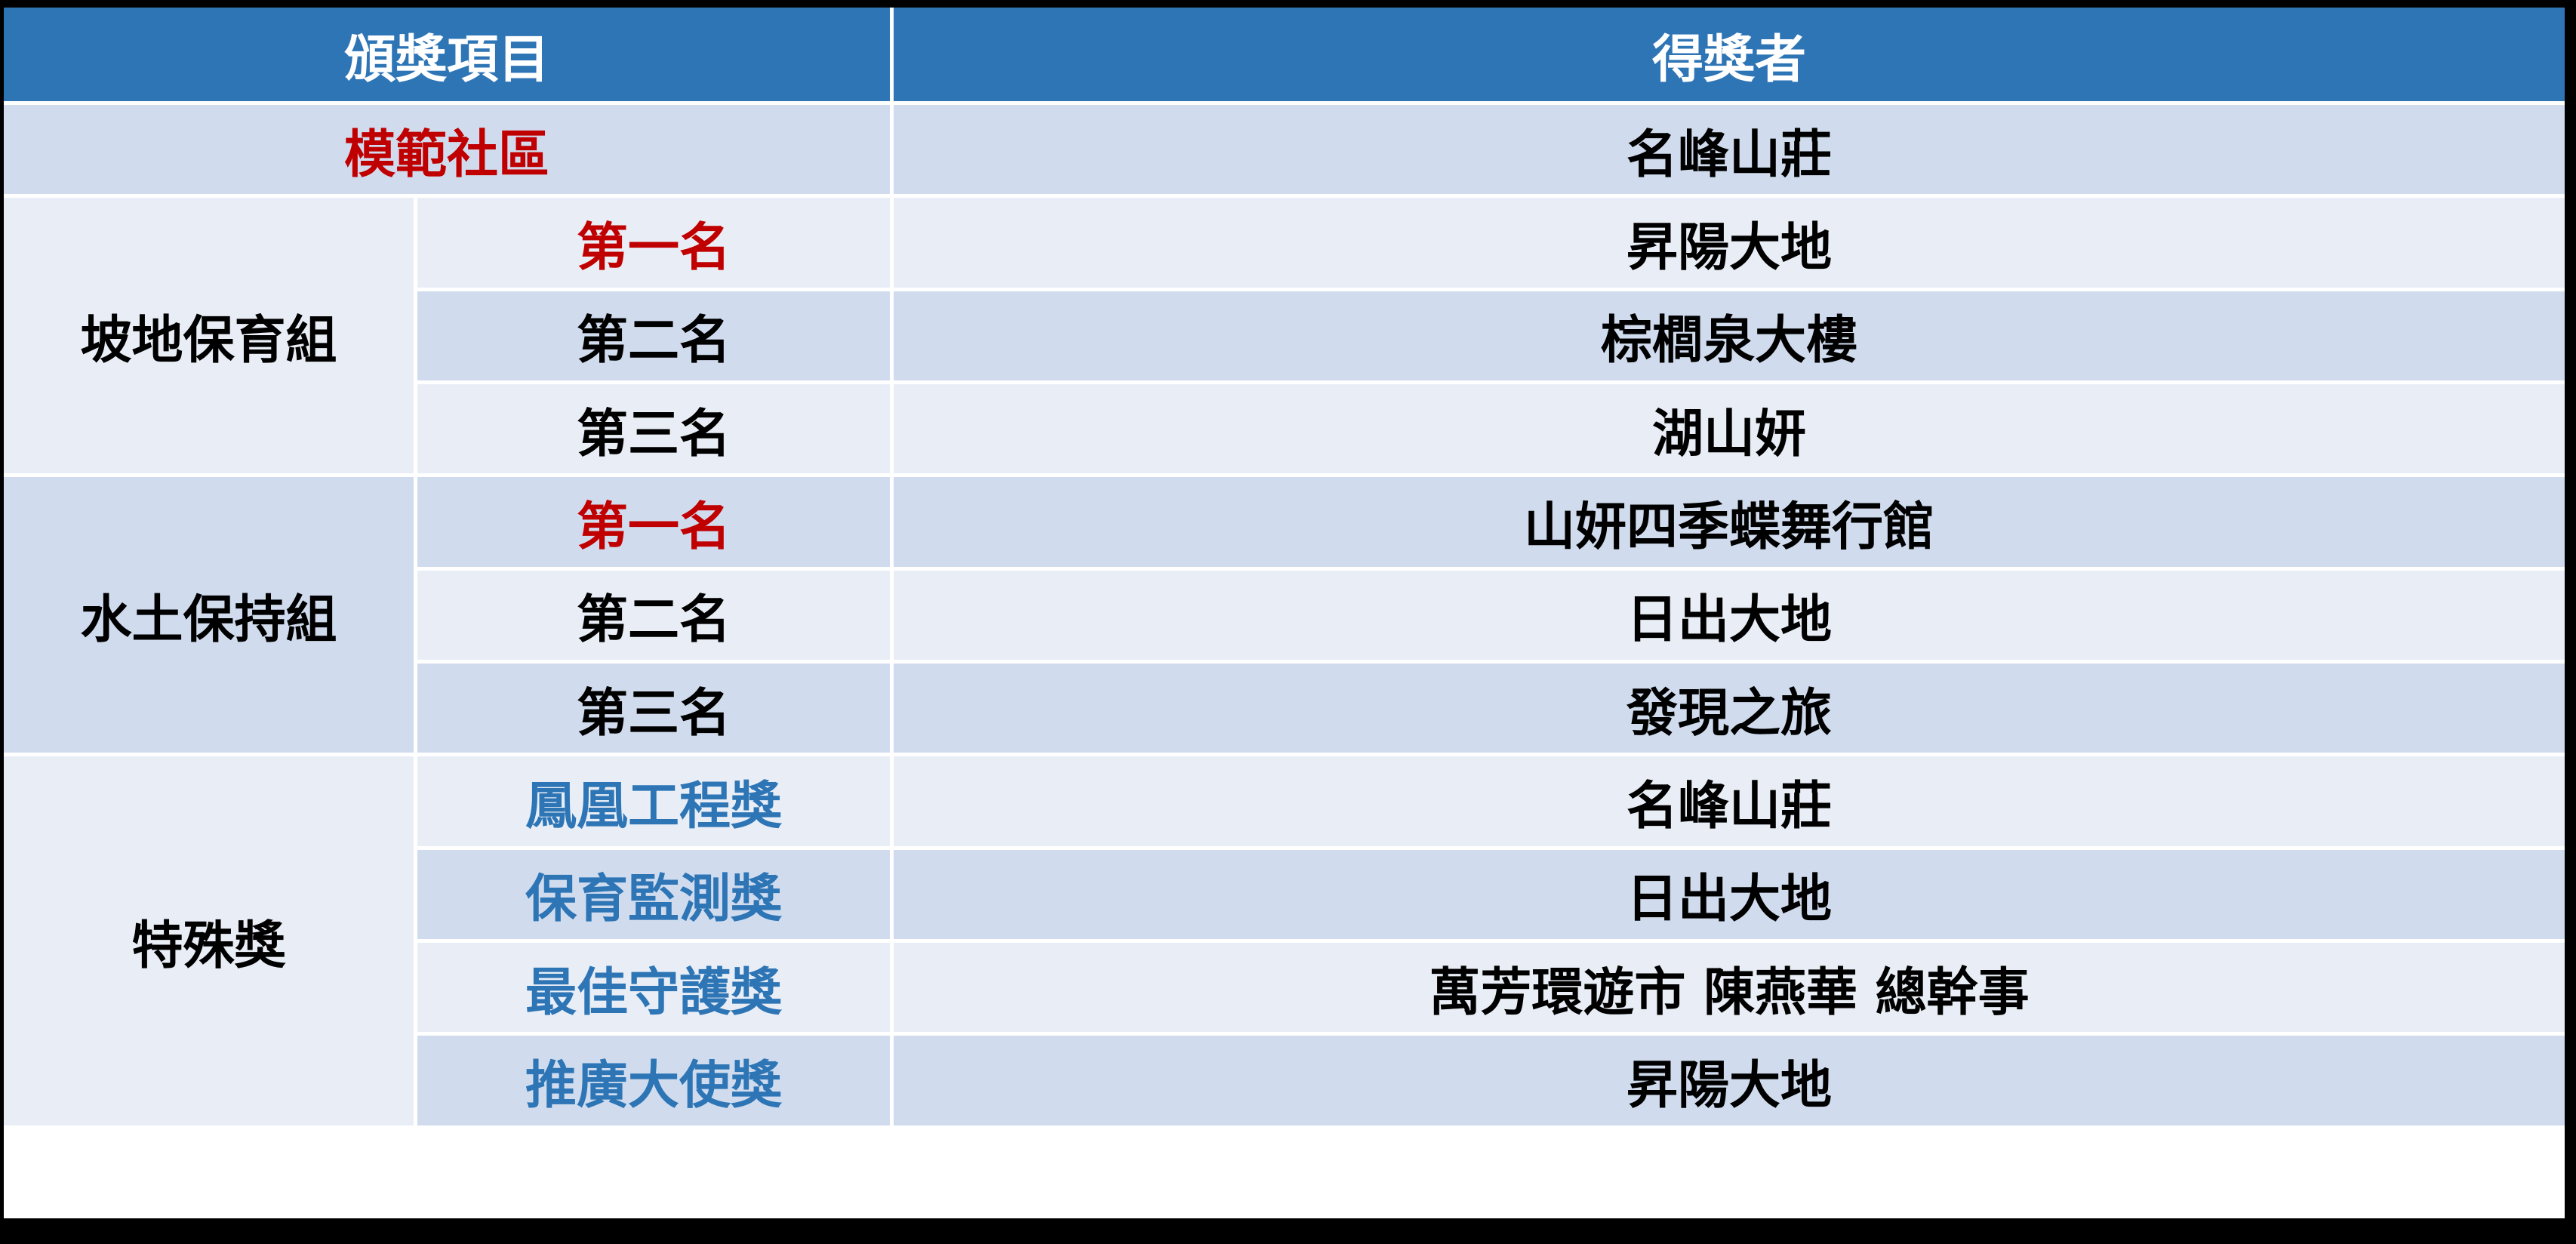 The image size is (2576, 1244). What do you see at coordinates (653, 1080) in the screenshot?
I see `award-cell: 推廣大使獎` at bounding box center [653, 1080].